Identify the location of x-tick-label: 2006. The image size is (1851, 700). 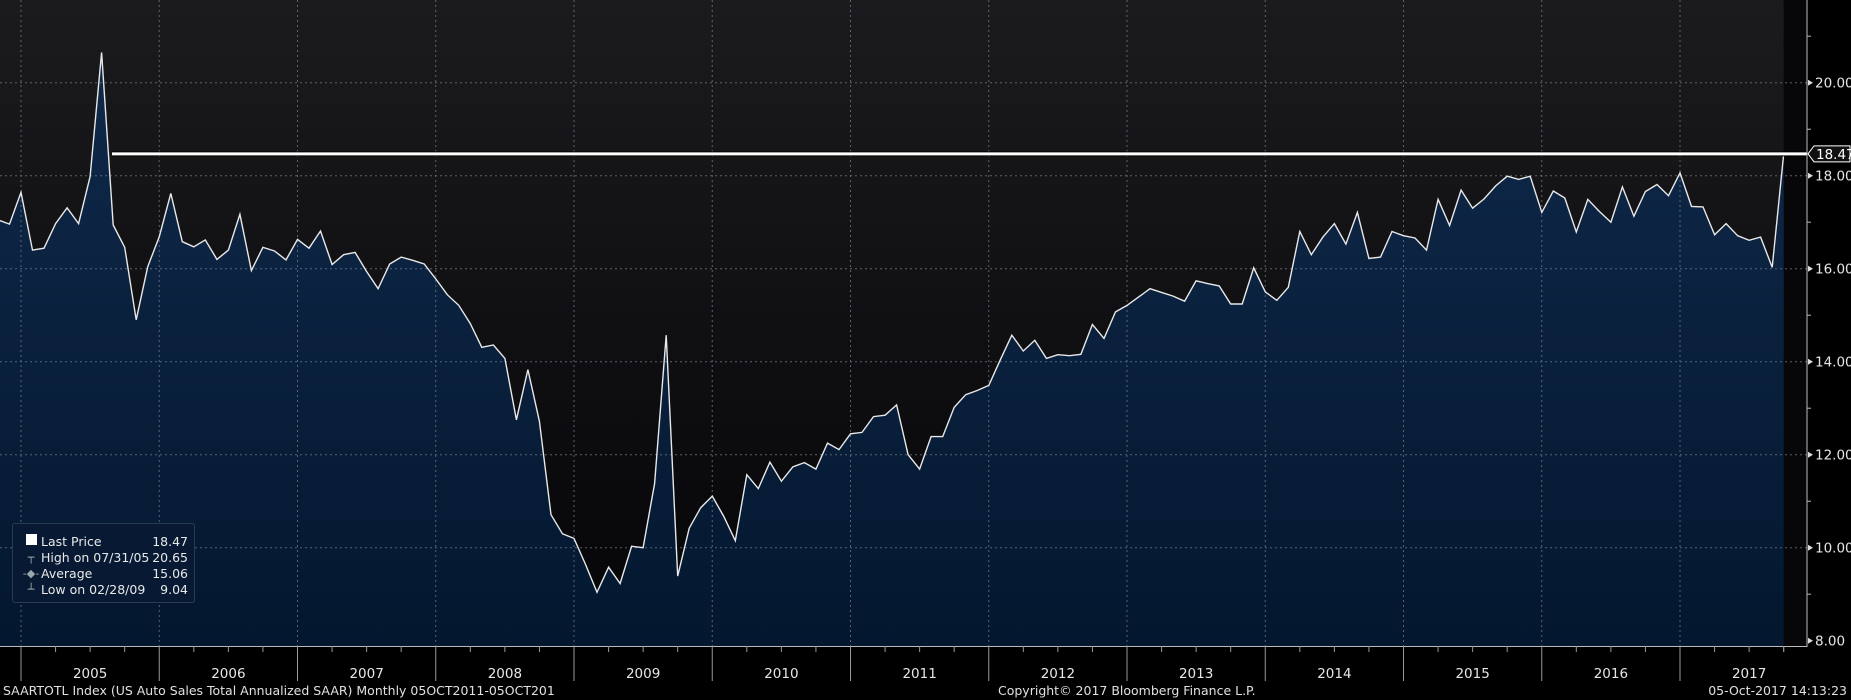
(228, 674).